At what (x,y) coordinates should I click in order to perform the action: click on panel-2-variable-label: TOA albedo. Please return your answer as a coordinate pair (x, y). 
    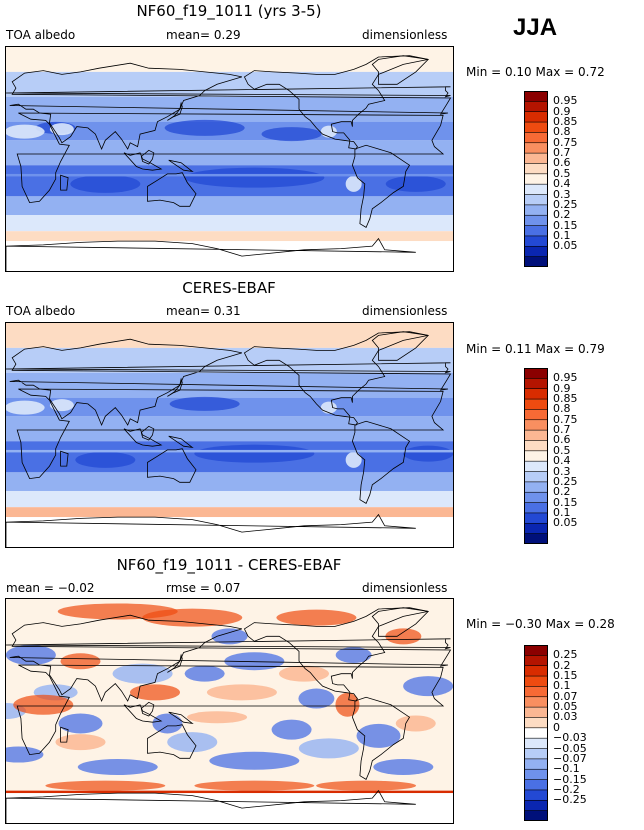
    Looking at the image, I should click on (41, 311).